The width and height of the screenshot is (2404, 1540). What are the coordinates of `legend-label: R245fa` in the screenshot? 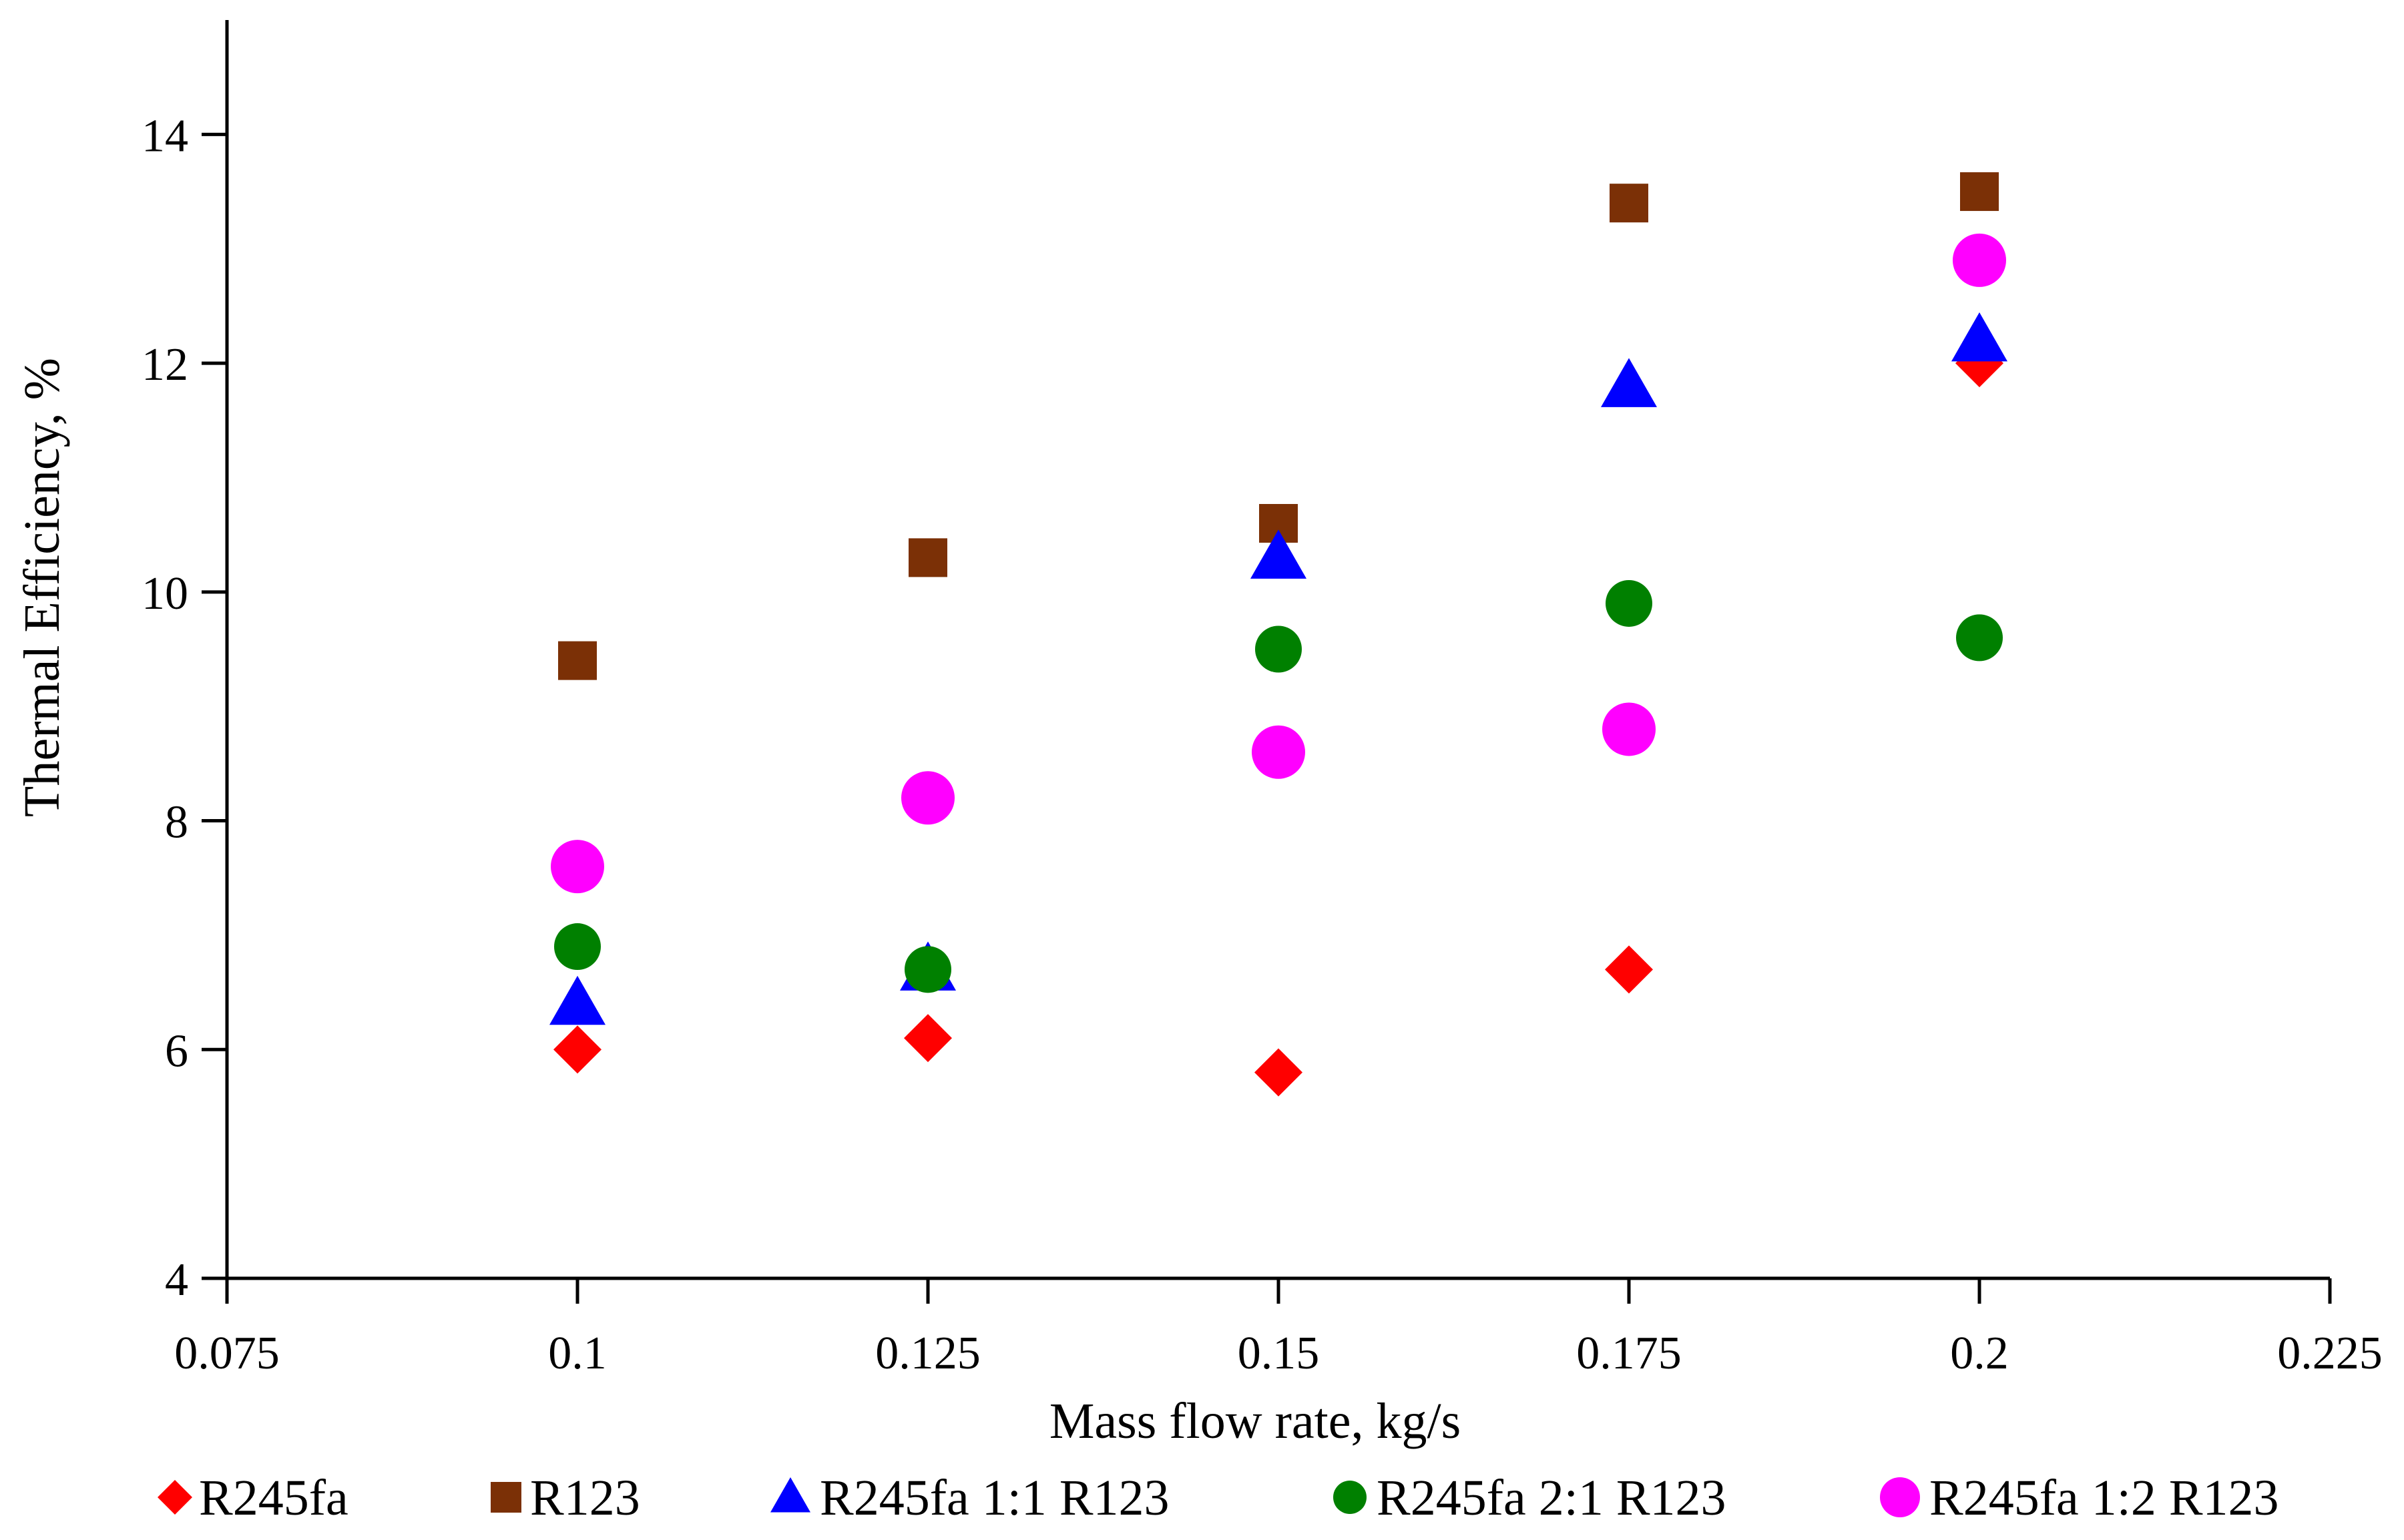 It's located at (273, 1498).